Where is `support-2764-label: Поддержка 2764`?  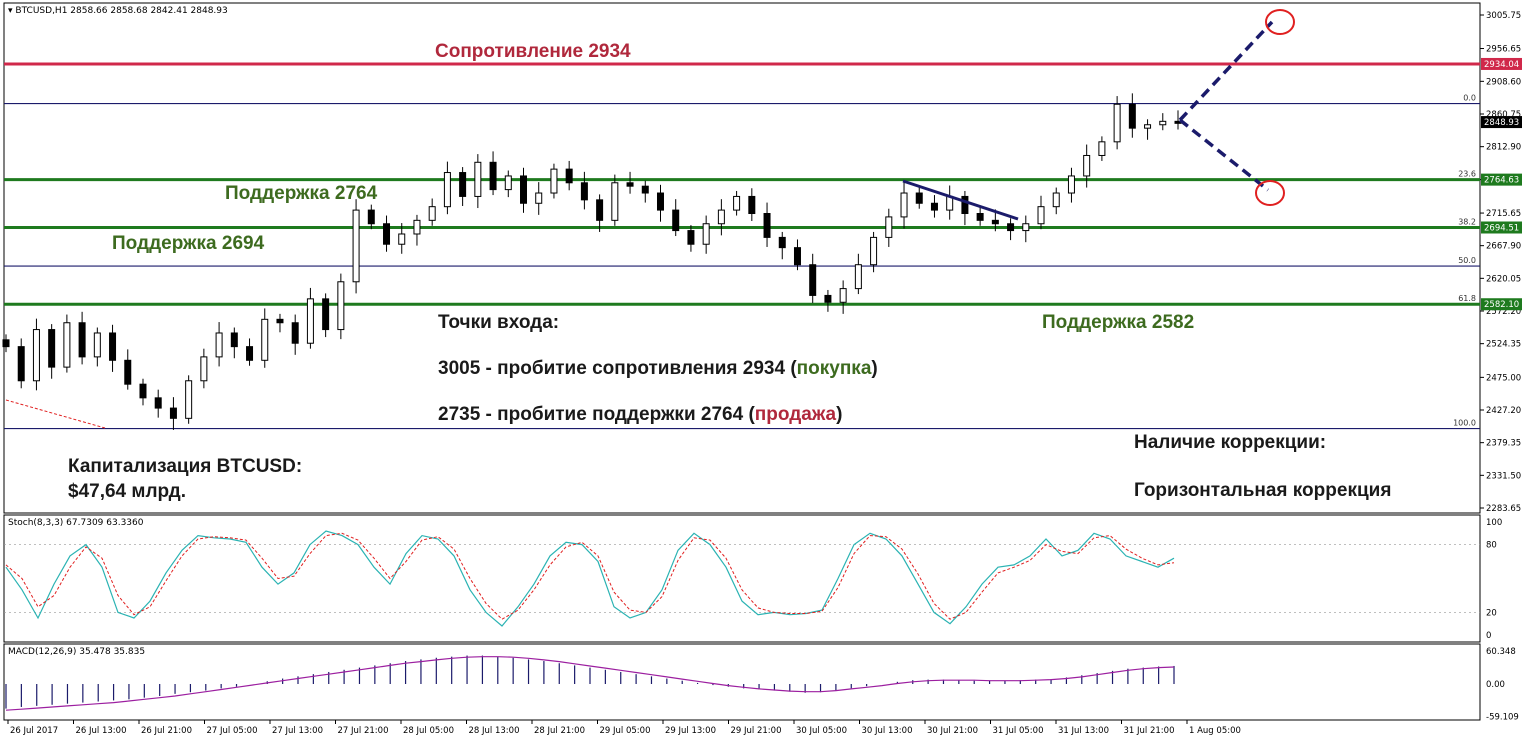
support-2764-label: Поддержка 2764 is located at coordinates (301, 193).